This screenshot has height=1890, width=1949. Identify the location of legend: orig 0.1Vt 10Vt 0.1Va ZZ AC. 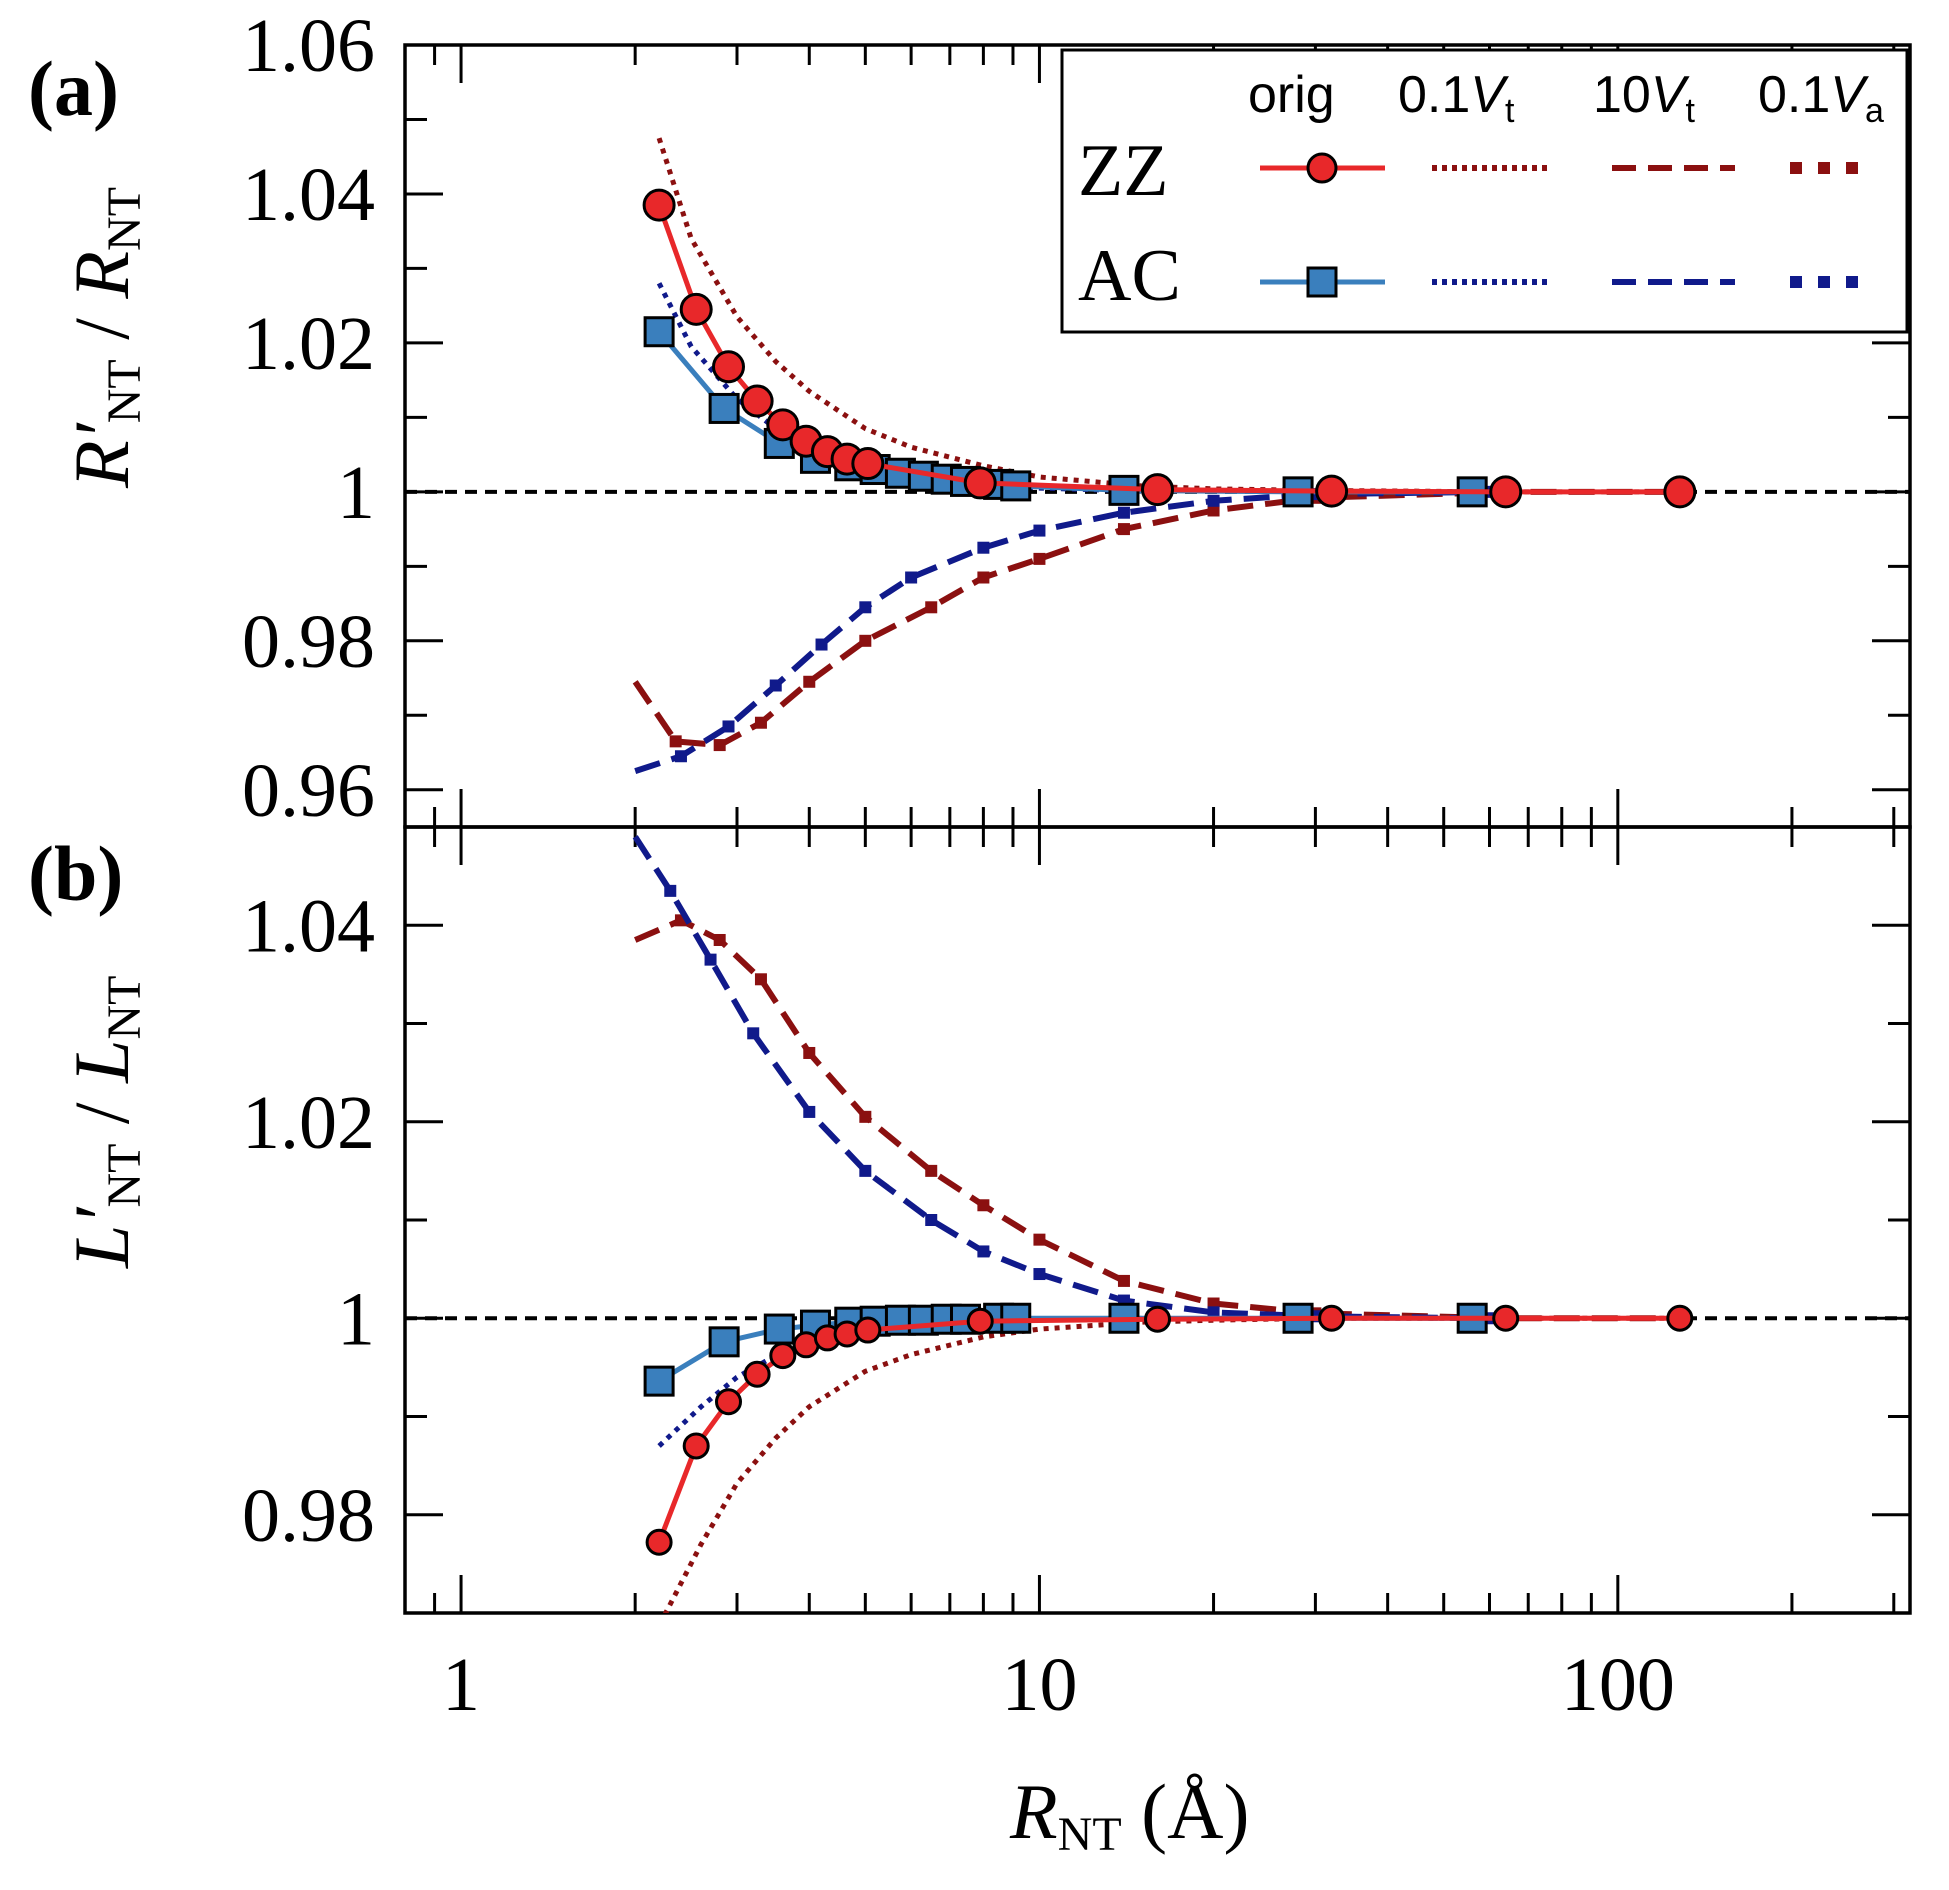
(1484, 191).